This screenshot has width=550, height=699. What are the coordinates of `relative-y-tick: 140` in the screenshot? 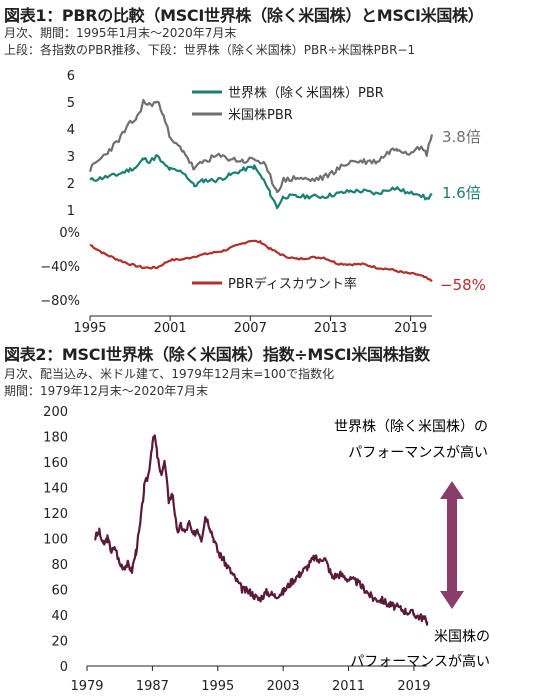 It's located at (55, 489).